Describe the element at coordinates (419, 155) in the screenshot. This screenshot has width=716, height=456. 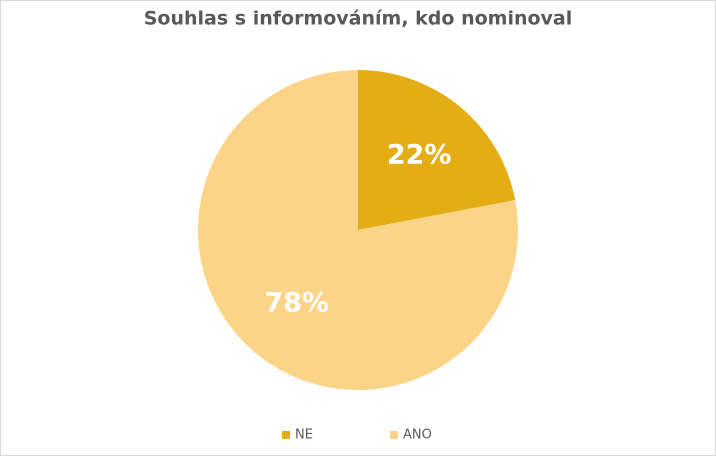
I see `data-label: 22%` at that location.